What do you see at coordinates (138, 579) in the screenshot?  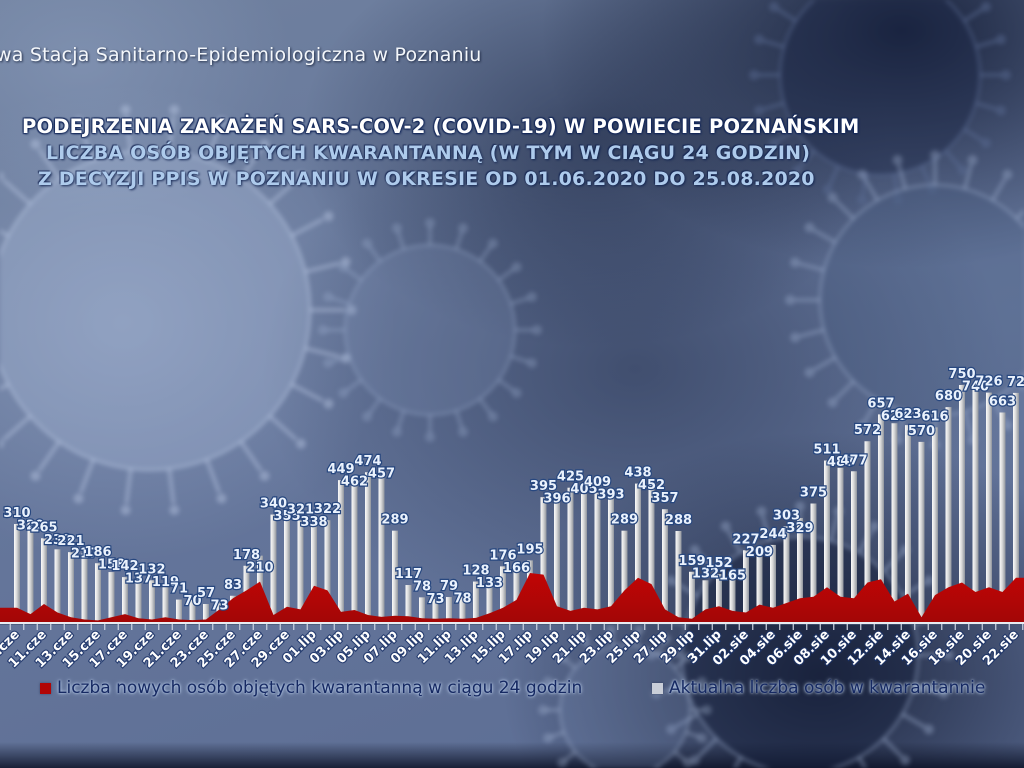 I see `bar-value-label: 137` at bounding box center [138, 579].